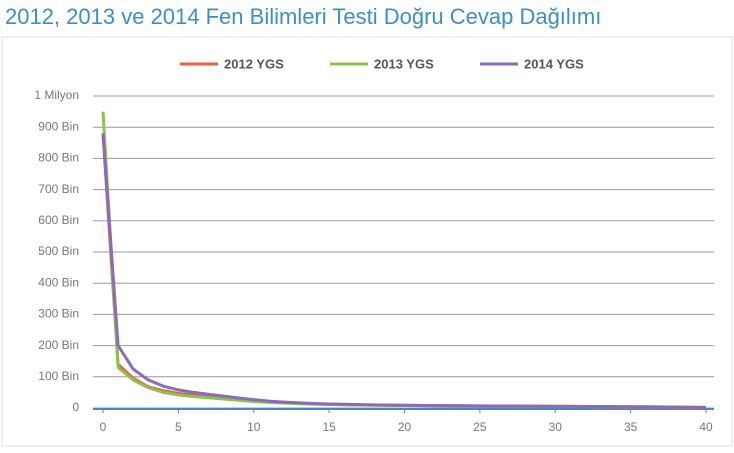 Image resolution: width=734 pixels, height=453 pixels. I want to click on legend-label: 2013 YGS, so click(404, 63).